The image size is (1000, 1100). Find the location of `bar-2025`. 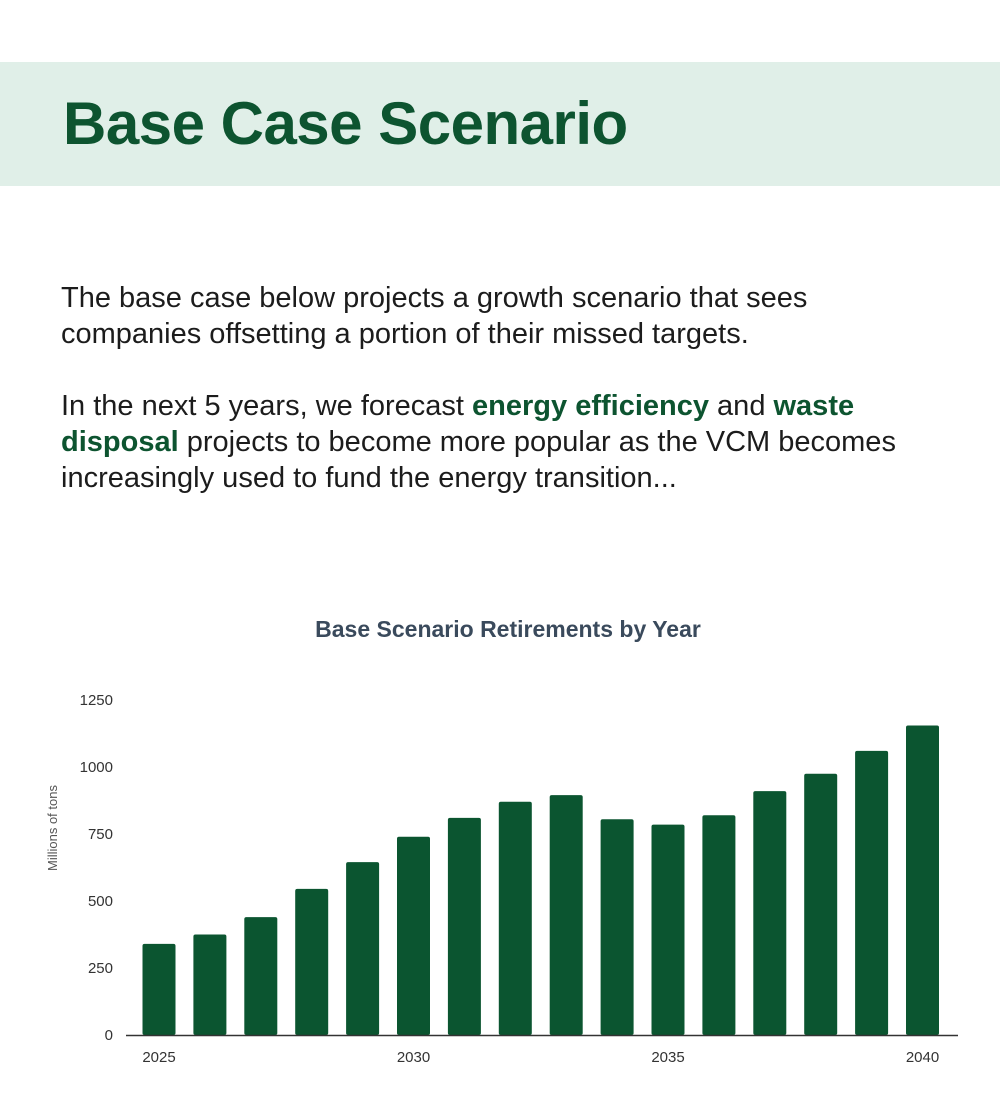

bar-2025 is located at coordinates (159, 989).